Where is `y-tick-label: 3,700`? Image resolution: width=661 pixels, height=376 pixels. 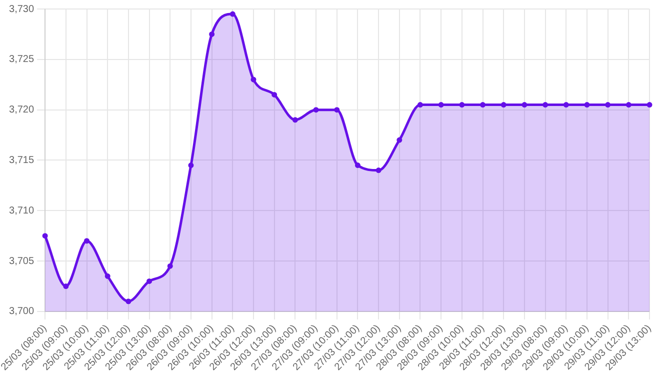 y-tick-label: 3,700 is located at coordinates (21, 312).